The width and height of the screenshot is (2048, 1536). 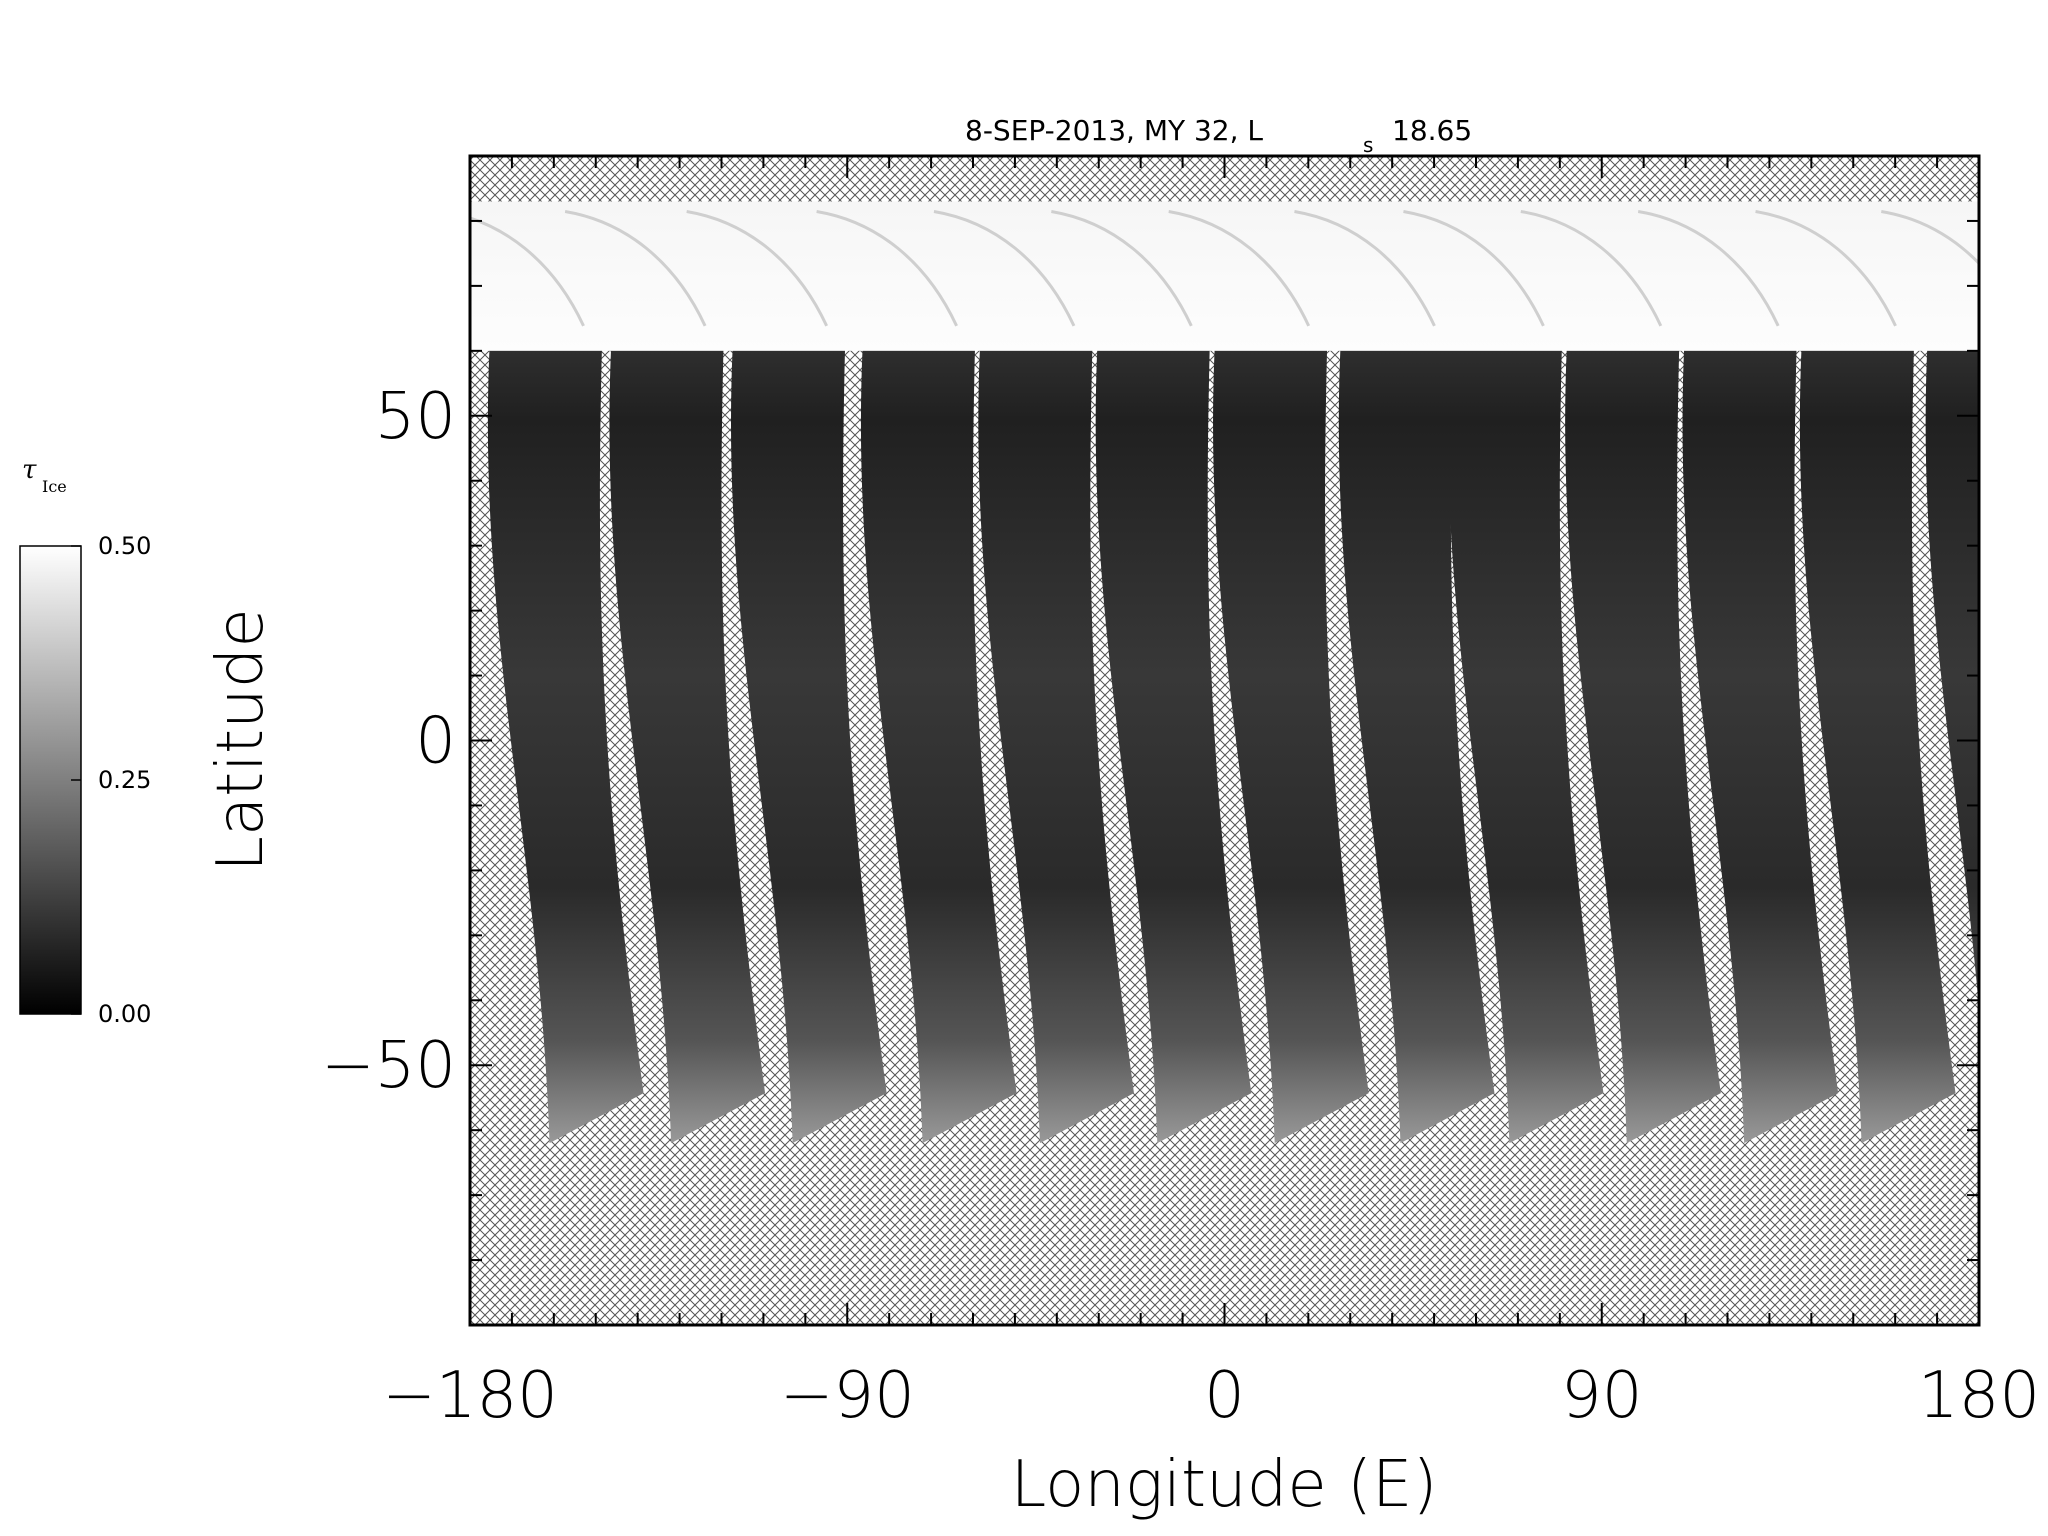 I want to click on colorbar-tick-label: 0.50, so click(x=124, y=546).